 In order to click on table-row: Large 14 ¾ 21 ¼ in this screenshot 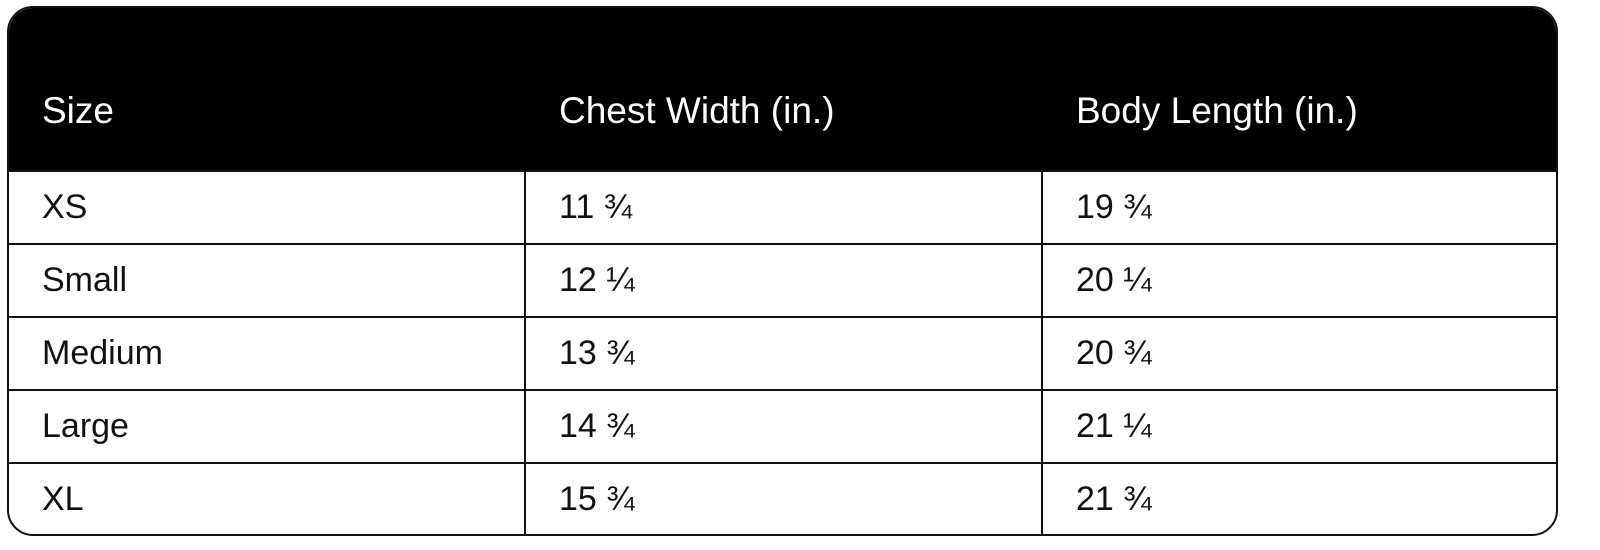, I will do `click(782, 425)`.